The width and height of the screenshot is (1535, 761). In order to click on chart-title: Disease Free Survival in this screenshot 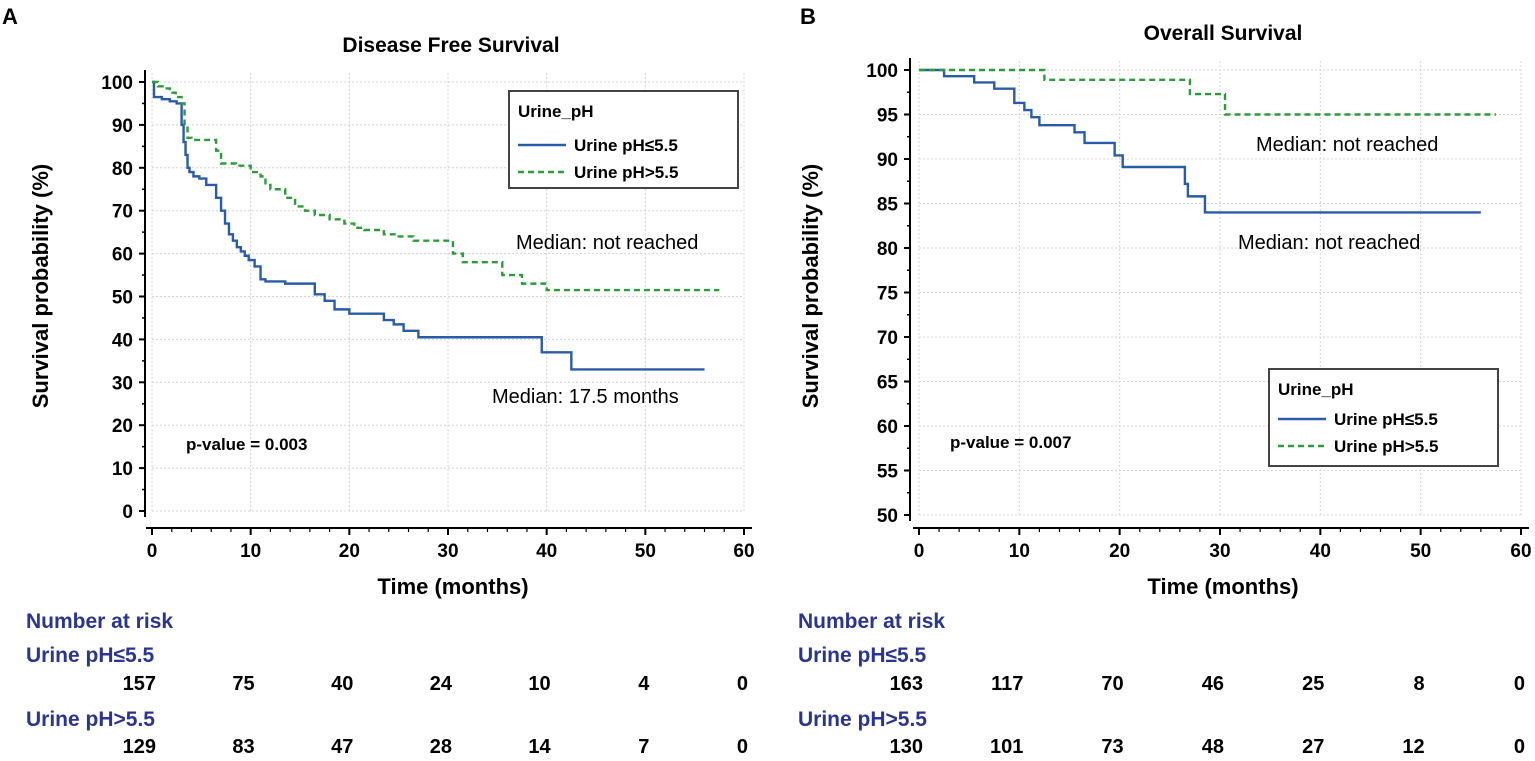, I will do `click(450, 45)`.